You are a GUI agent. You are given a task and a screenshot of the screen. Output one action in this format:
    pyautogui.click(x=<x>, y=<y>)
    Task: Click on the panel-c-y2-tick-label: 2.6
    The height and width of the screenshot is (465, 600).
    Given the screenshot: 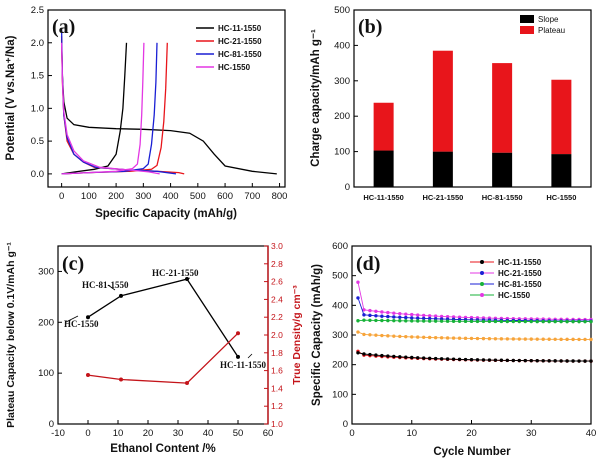 What is the action you would take?
    pyautogui.click(x=277, y=282)
    